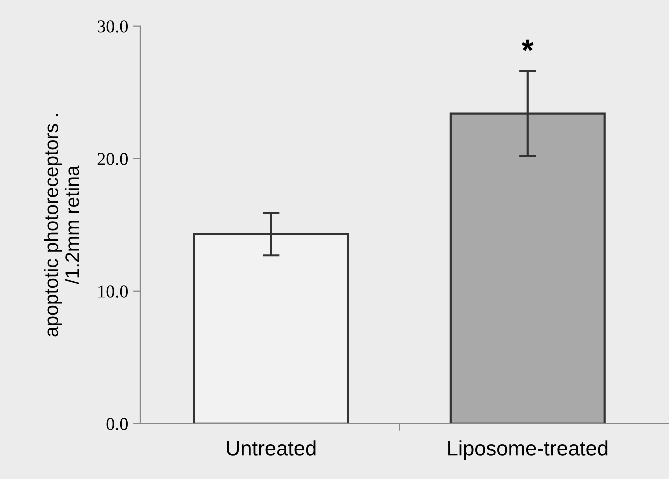  What do you see at coordinates (528, 46) in the screenshot?
I see `annotation: *` at bounding box center [528, 46].